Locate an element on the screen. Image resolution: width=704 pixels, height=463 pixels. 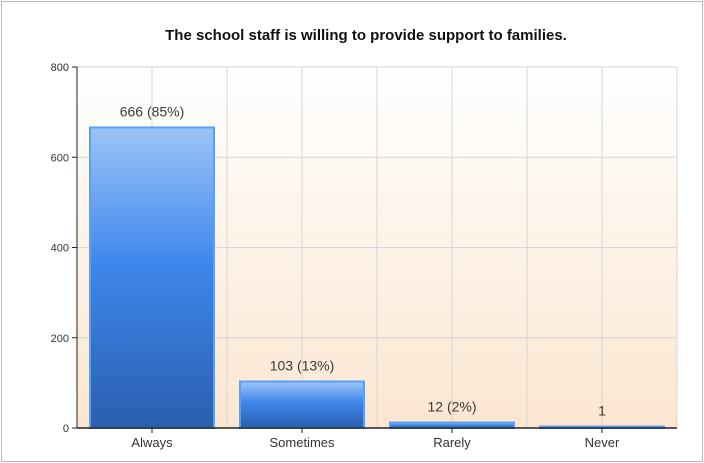
y-tick-label: 400 is located at coordinates (60, 249).